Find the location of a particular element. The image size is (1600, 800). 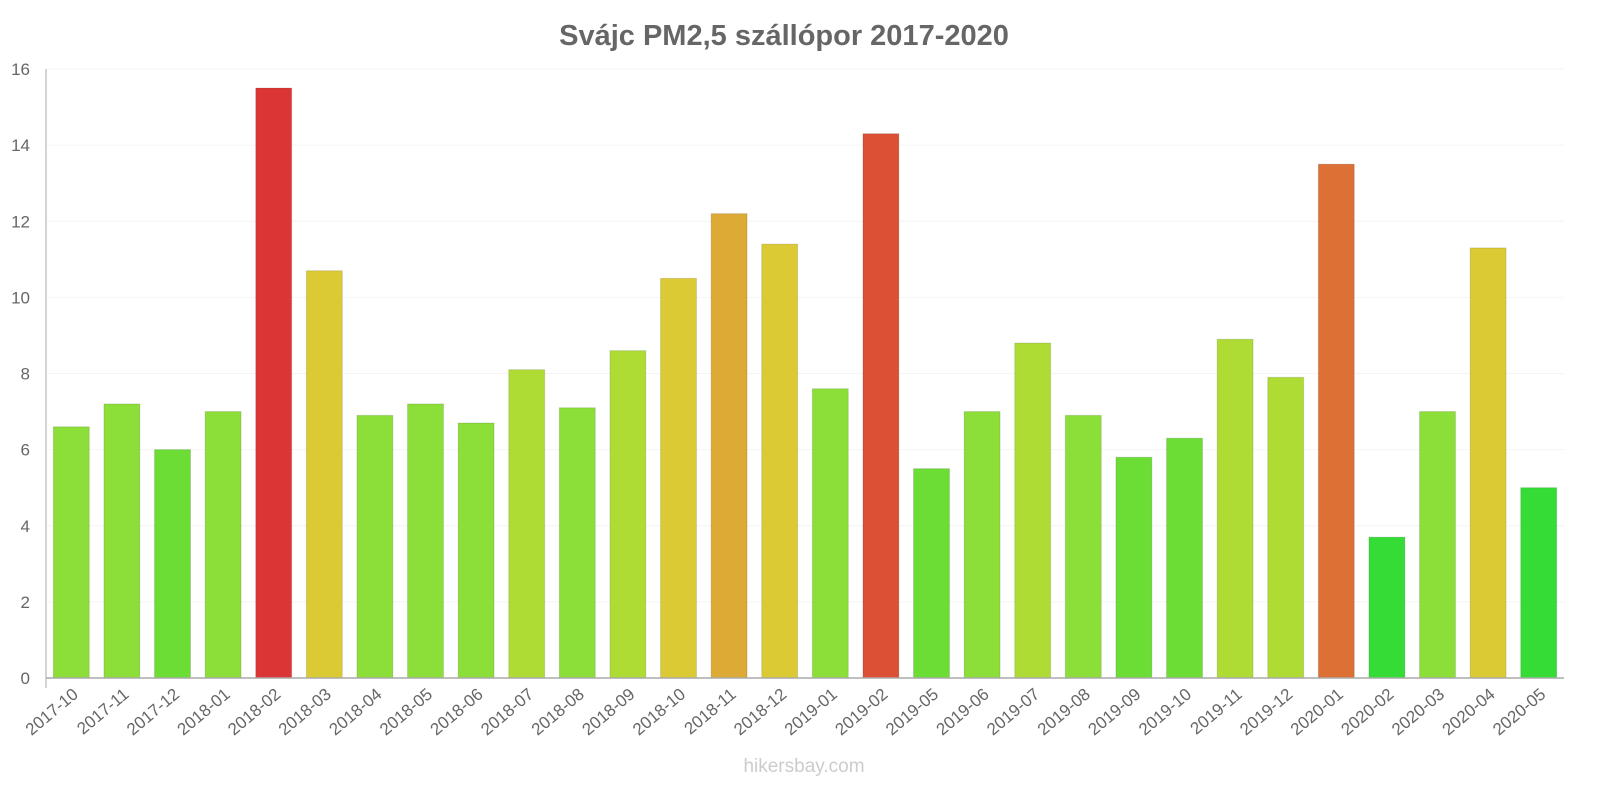

y-tick-label: 14 is located at coordinates (20, 145).